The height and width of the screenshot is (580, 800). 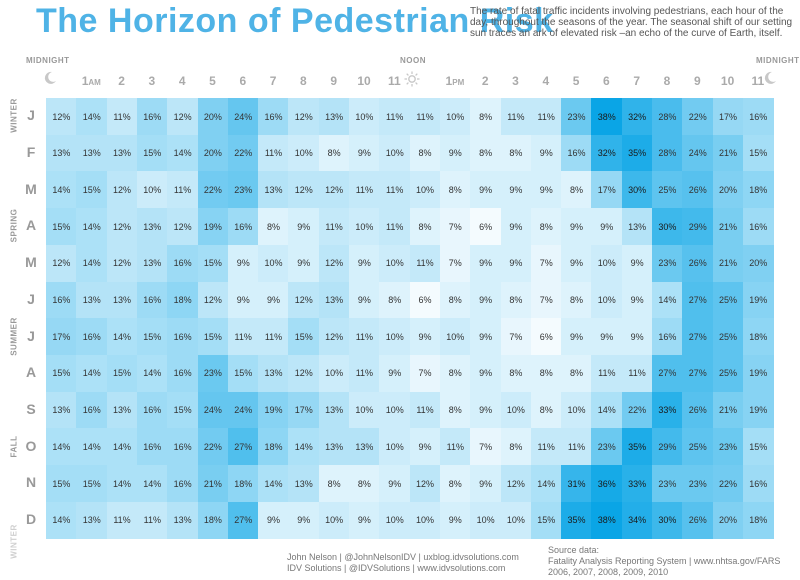 What do you see at coordinates (455, 373) in the screenshot?
I see `heatmap-cell: 8%` at bounding box center [455, 373].